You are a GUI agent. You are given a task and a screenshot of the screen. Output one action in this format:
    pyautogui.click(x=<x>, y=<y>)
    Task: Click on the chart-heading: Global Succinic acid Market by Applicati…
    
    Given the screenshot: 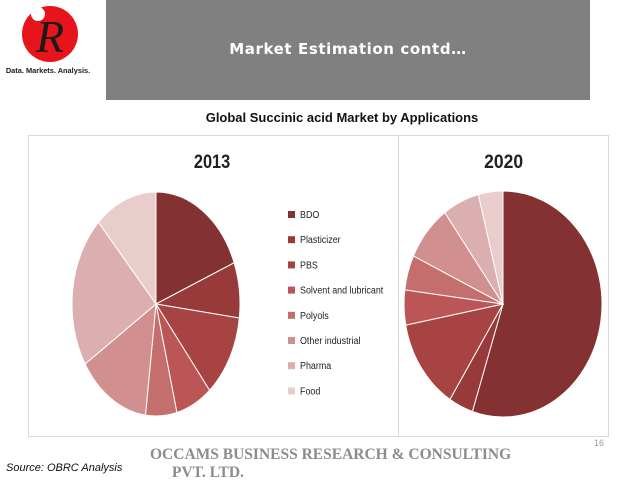 What is the action you would take?
    pyautogui.click(x=342, y=117)
    